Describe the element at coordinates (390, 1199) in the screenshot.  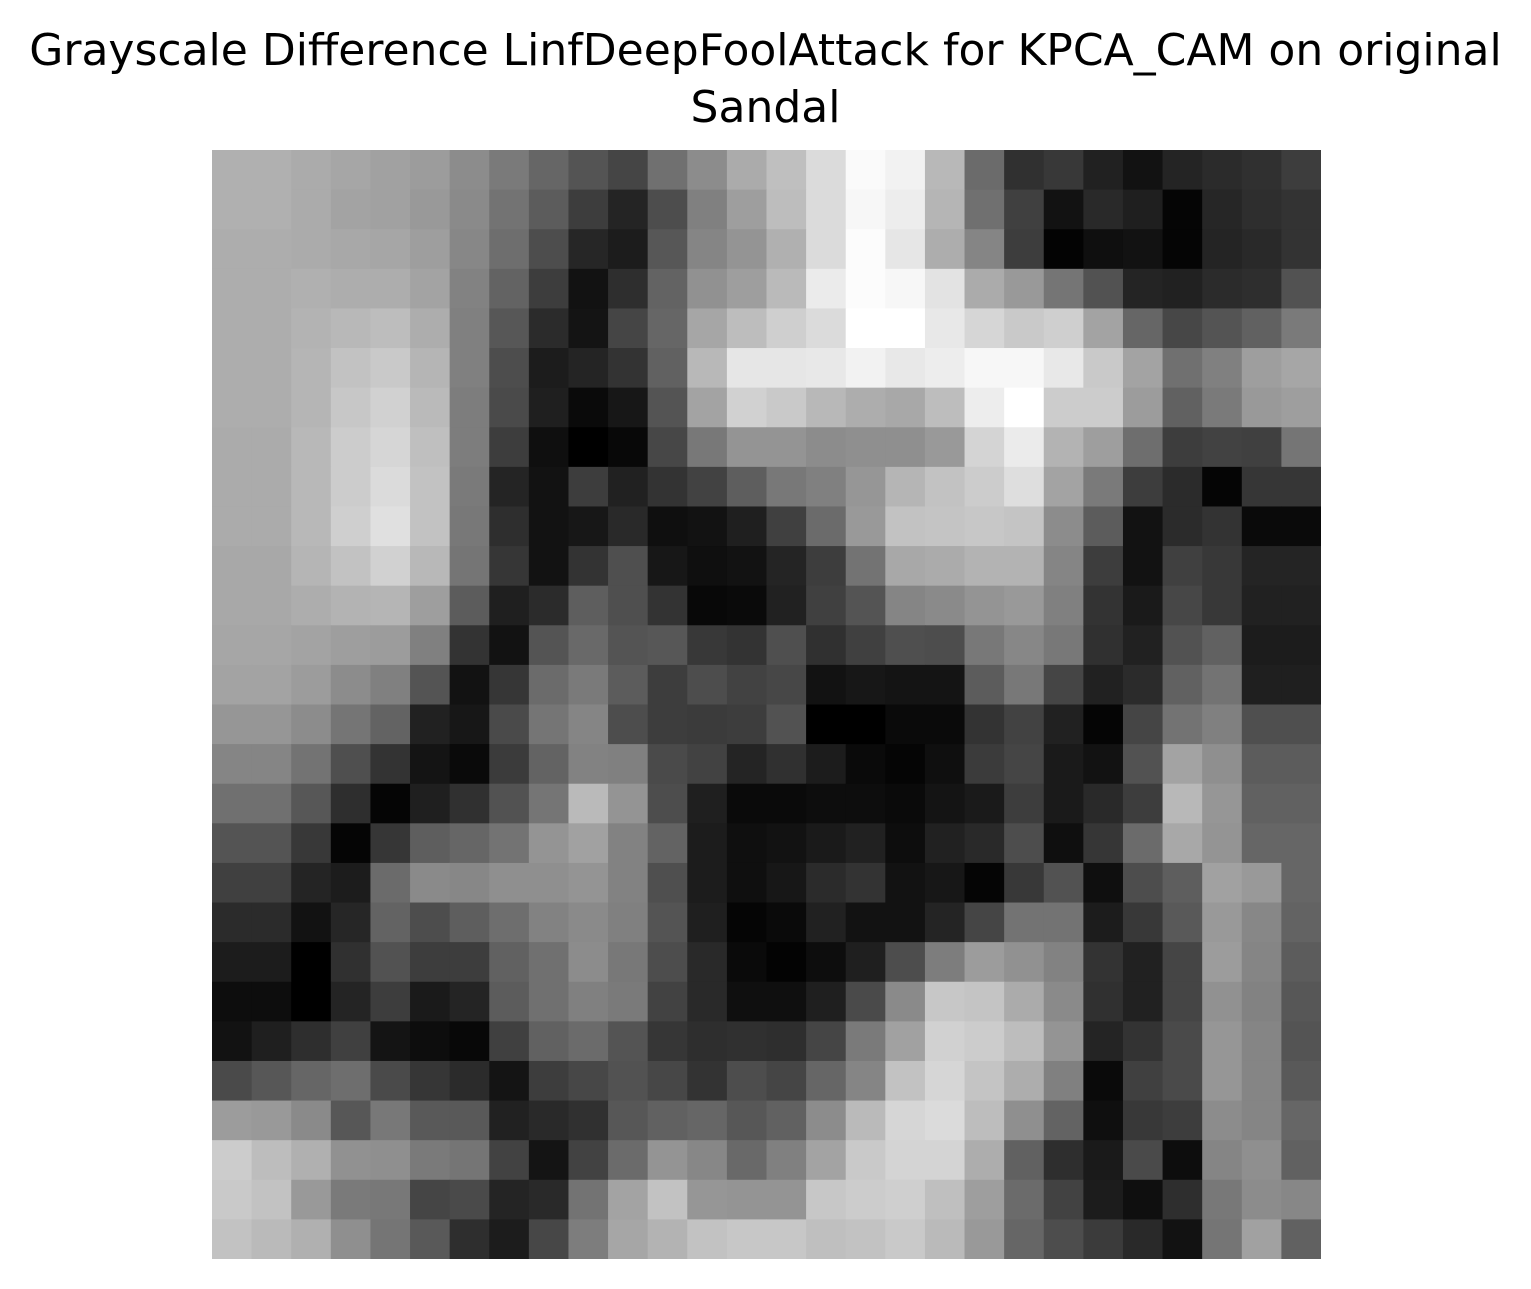
I see `heatmap-cell-r26-c4` at that location.